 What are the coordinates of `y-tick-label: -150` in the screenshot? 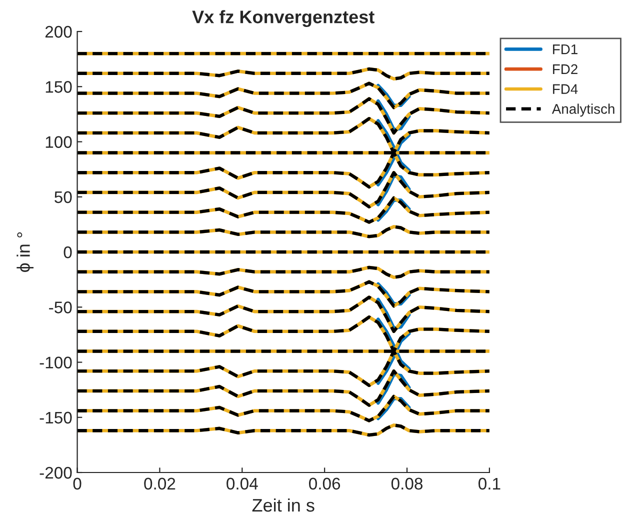 It's located at (56, 418).